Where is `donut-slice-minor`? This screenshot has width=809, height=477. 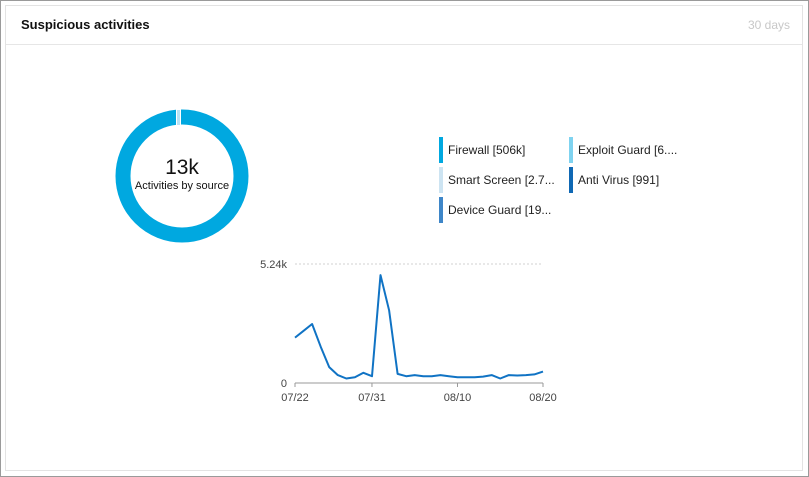
donut-slice-minor is located at coordinates (178, 117).